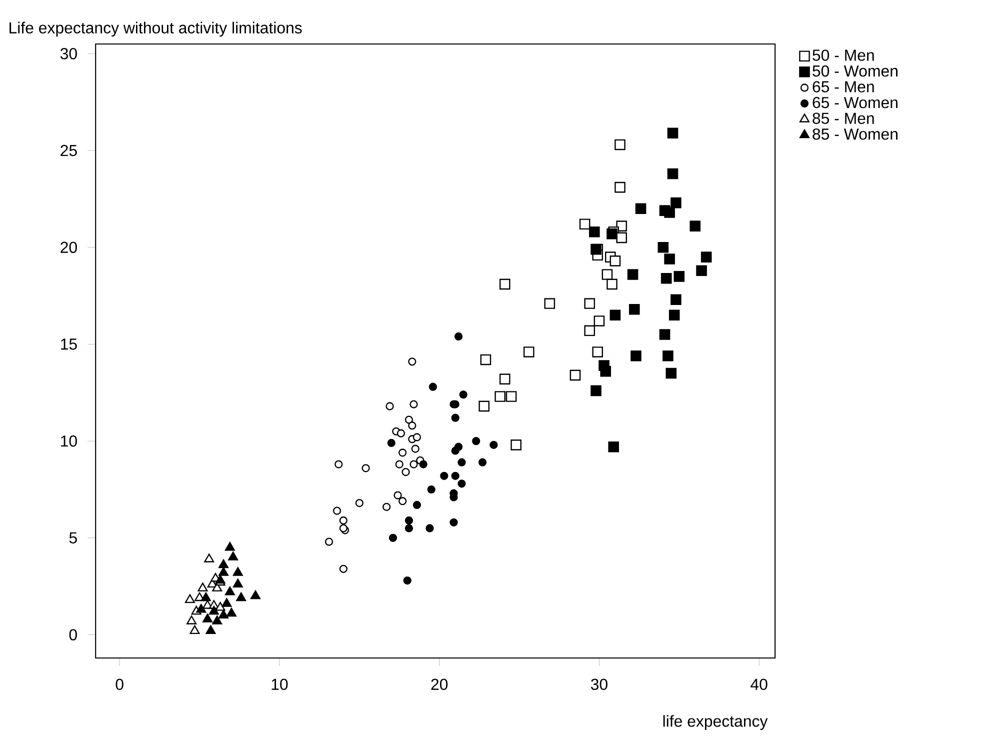 The image size is (999, 740). Describe the element at coordinates (68, 54) in the screenshot. I see `y-tick-label: 30` at that location.